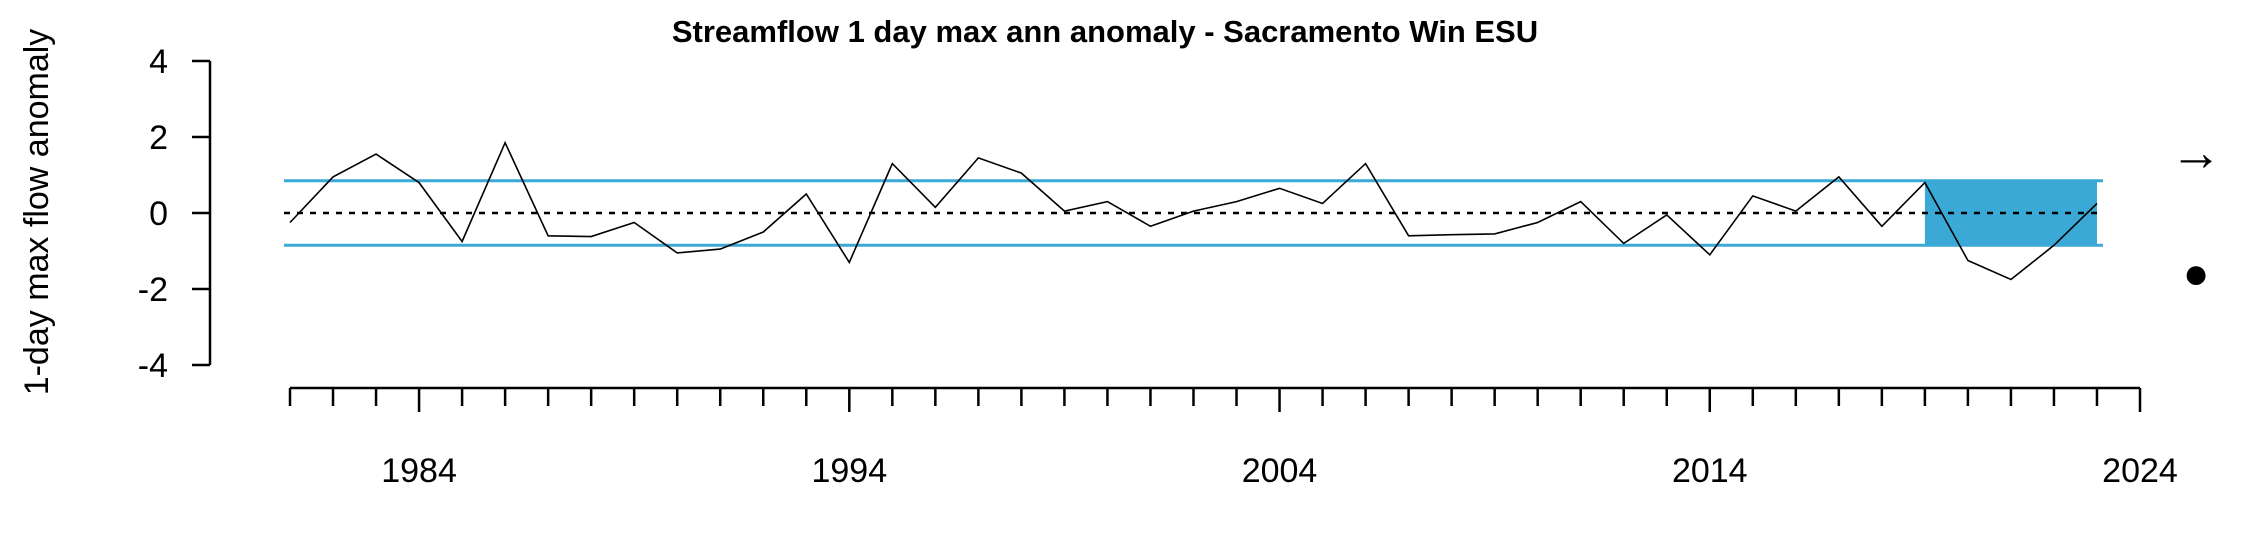  What do you see at coordinates (37, 212) in the screenshot?
I see `y-axis-label: 1-day max flow anomaly` at bounding box center [37, 212].